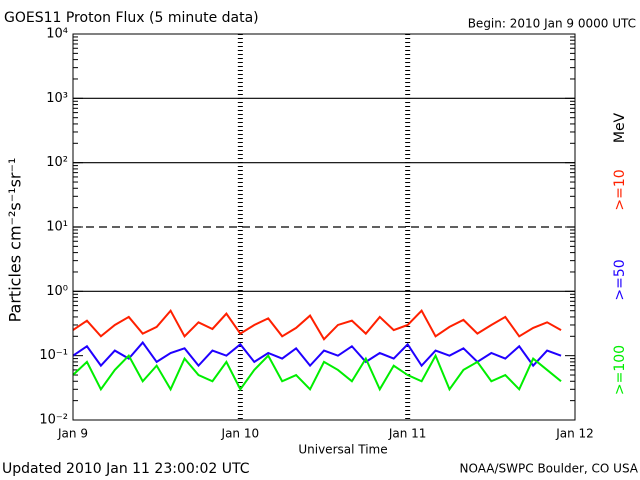 The image size is (640, 480). Describe the element at coordinates (57, 291) in the screenshot. I see `y-tick-label: 10⁰` at that location.